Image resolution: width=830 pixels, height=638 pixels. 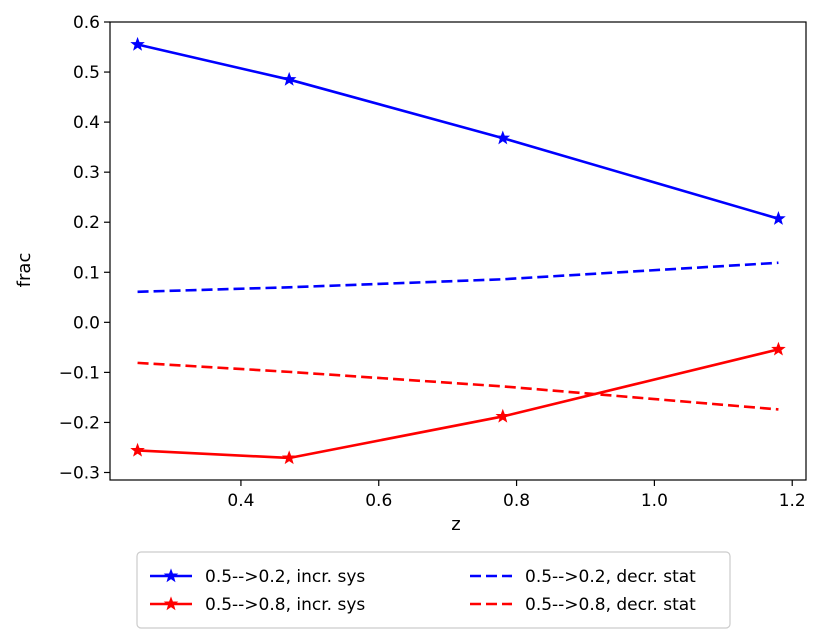 I want to click on y-tick-label: 0.6, so click(x=86, y=23).